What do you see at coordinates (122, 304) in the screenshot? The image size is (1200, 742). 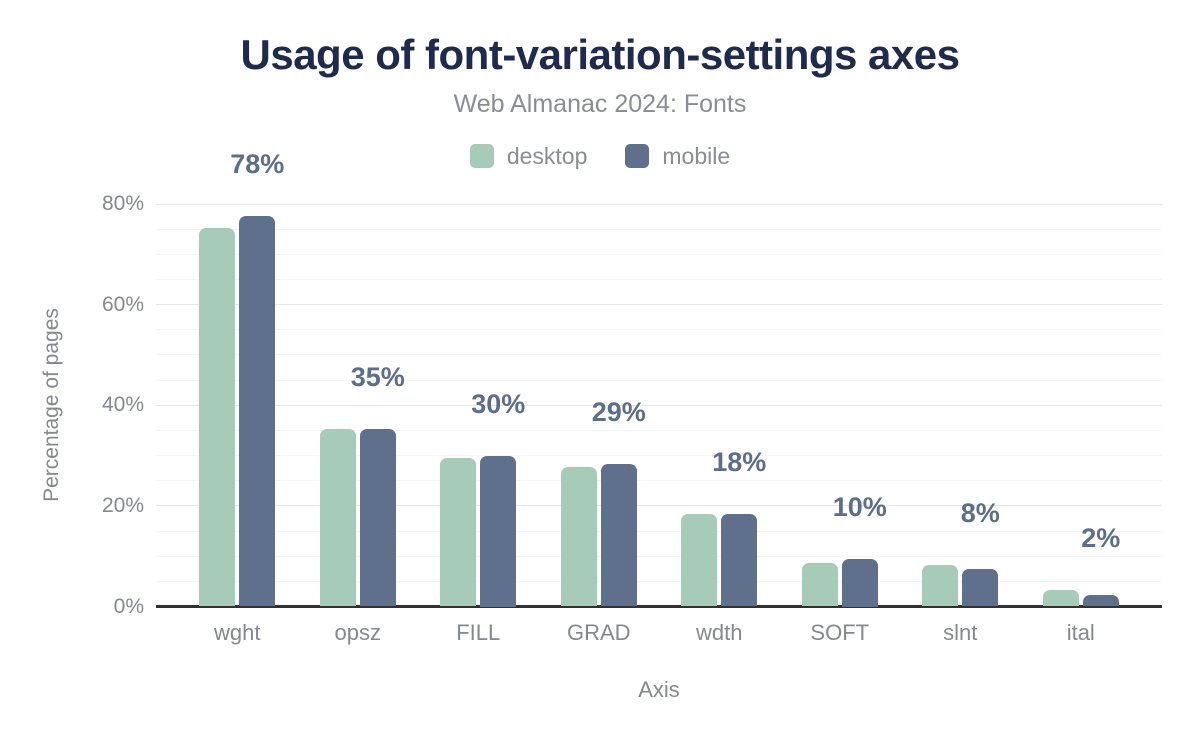 I see `y-tick-label: 60%` at bounding box center [122, 304].